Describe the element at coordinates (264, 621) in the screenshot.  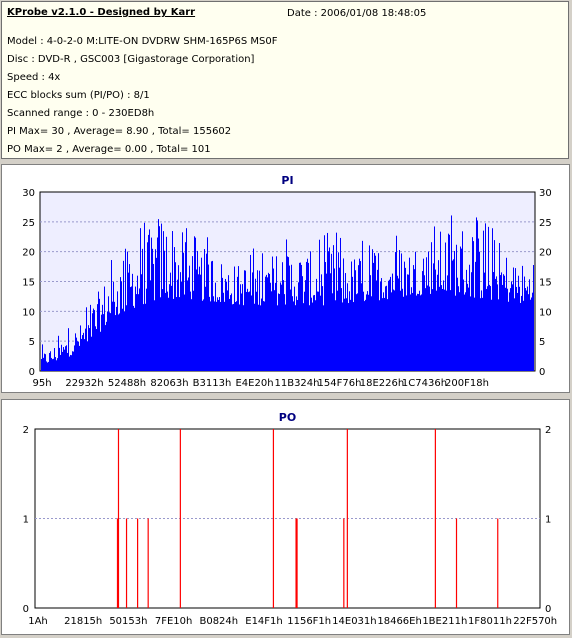
I see `po-xtick-label: E14F1h` at that location.